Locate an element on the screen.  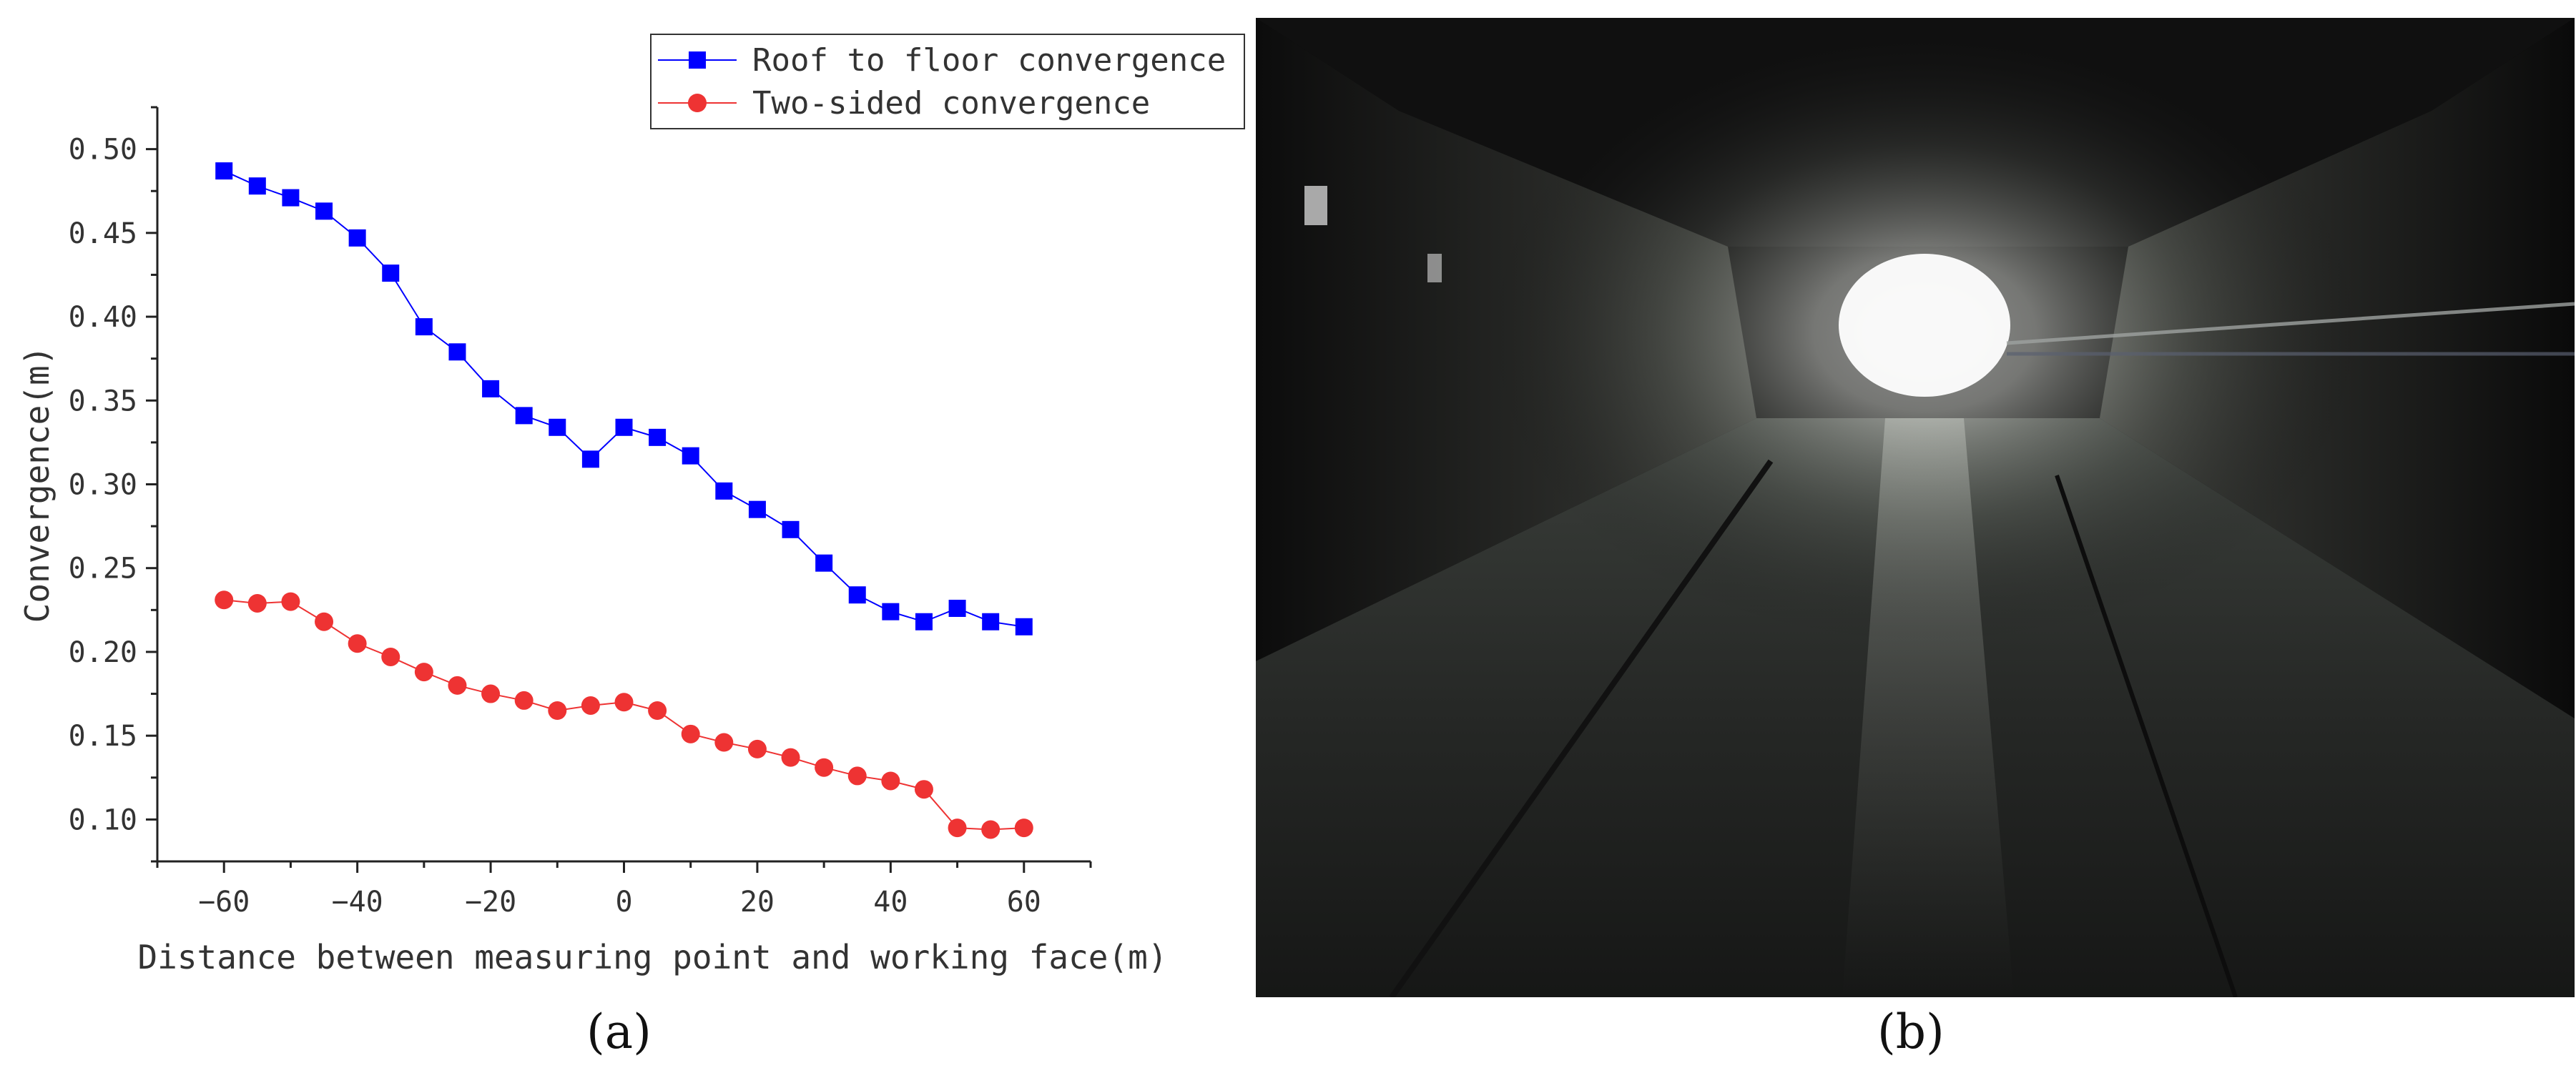
x-tick-label: 60 is located at coordinates (1024, 902).